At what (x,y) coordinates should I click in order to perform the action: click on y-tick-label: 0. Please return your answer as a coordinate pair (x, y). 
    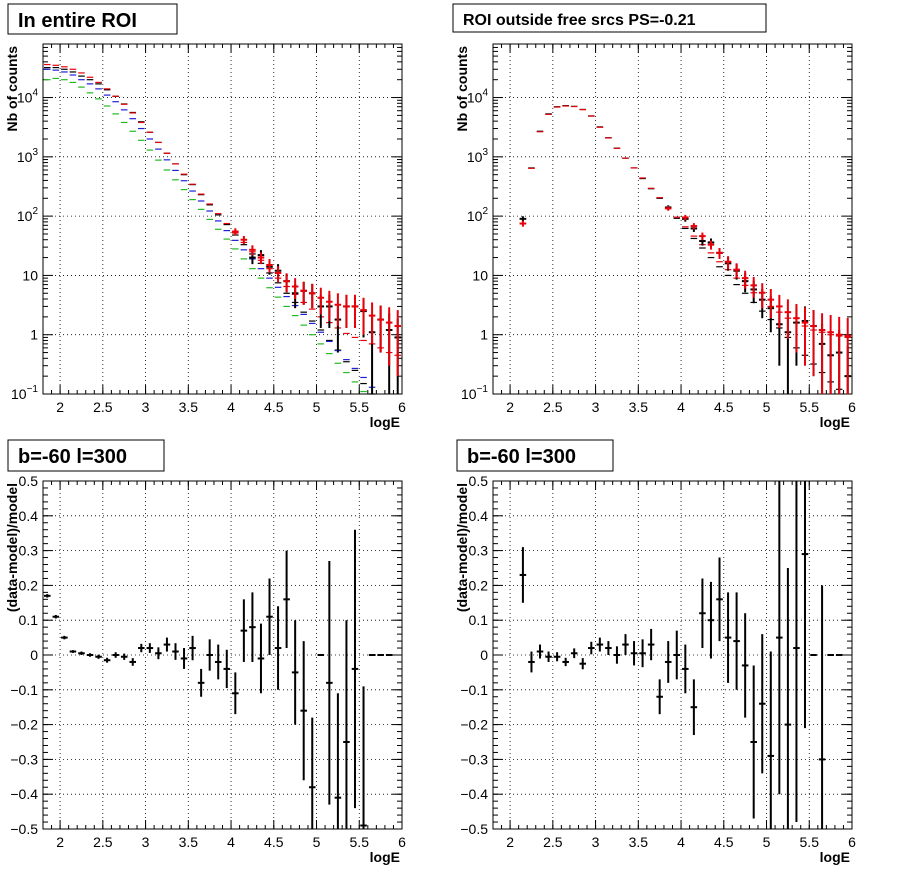
    Looking at the image, I should click on (34, 655).